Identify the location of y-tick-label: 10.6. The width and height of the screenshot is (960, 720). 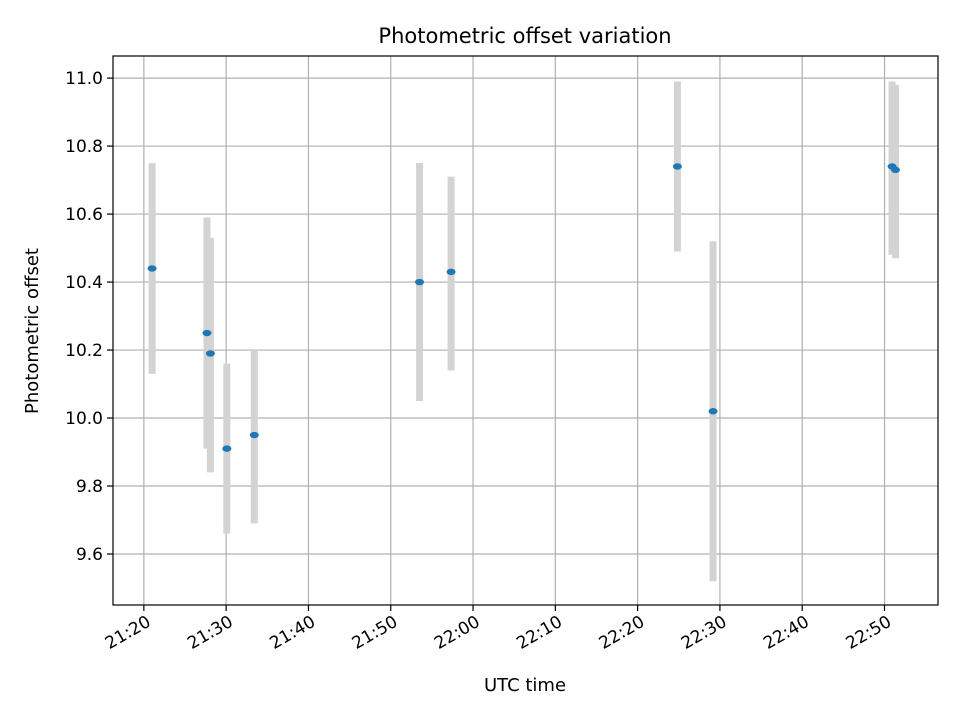
(84, 215).